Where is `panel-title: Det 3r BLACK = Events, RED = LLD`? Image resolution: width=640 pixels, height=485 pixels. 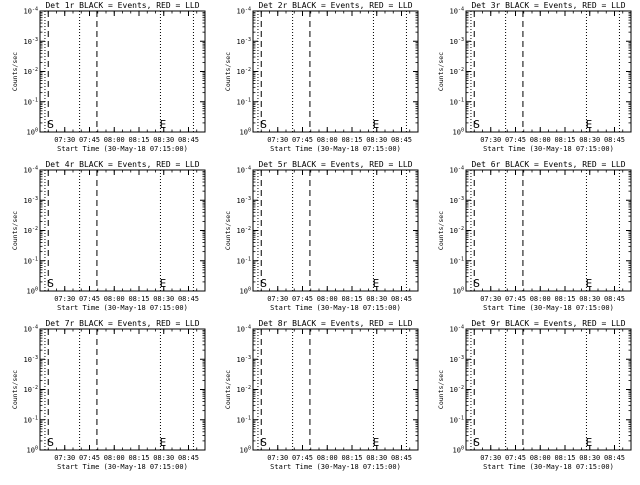 panel-title: Det 3r BLACK = Events, RED = LLD is located at coordinates (548, 5).